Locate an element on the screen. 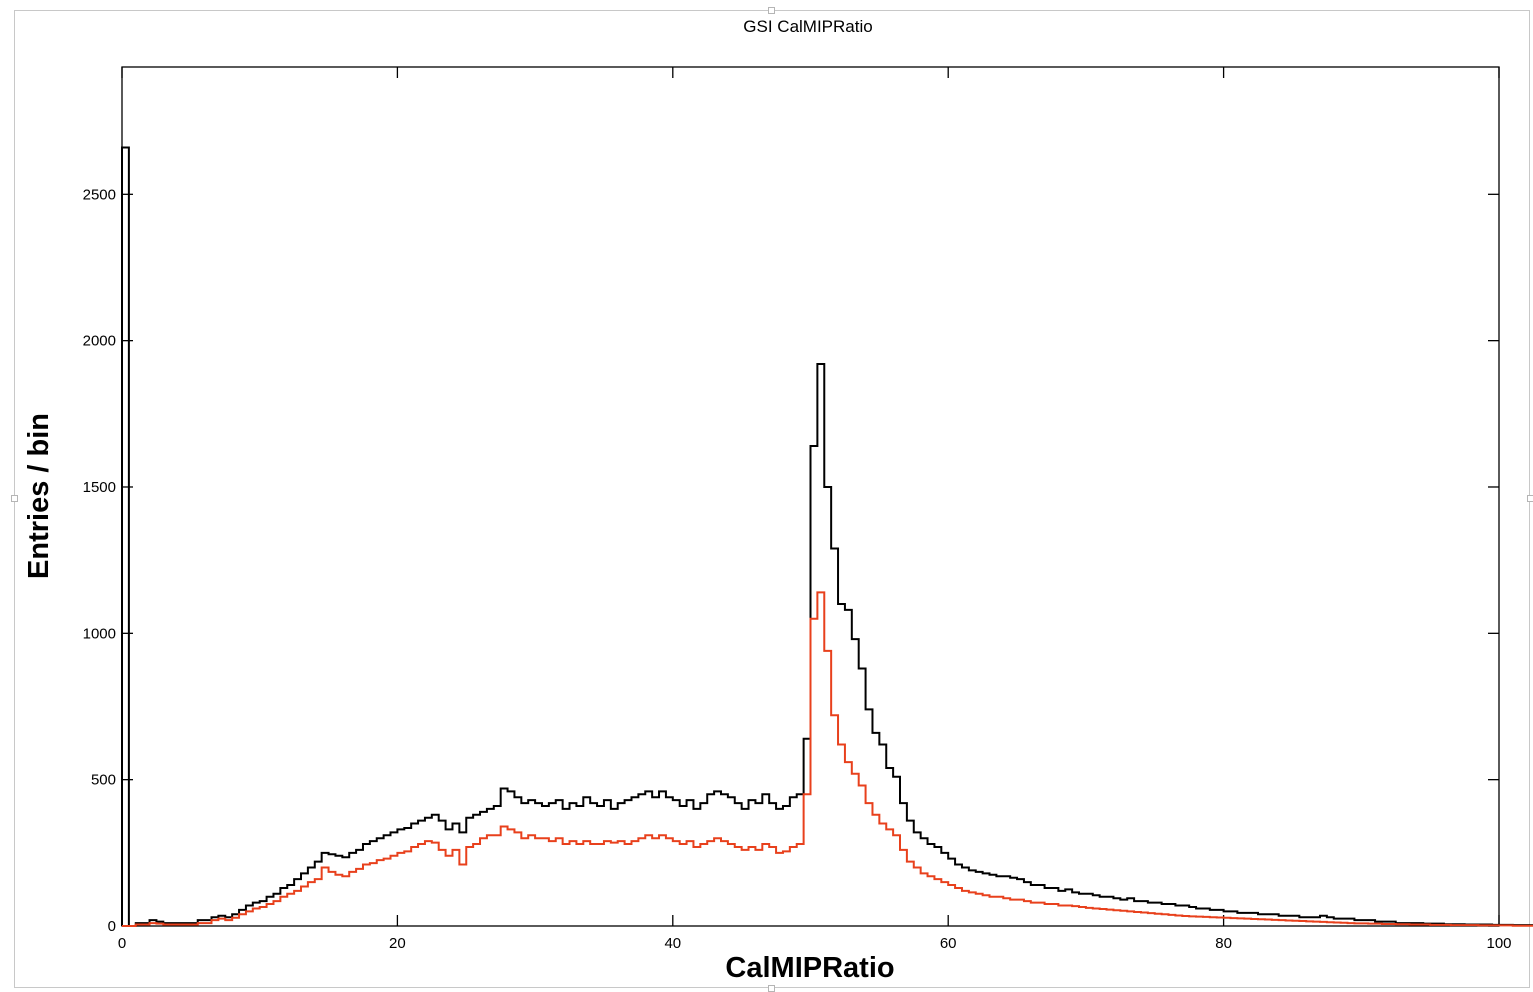 This screenshot has width=1533, height=992. x-tick-label: 60 is located at coordinates (948, 943).